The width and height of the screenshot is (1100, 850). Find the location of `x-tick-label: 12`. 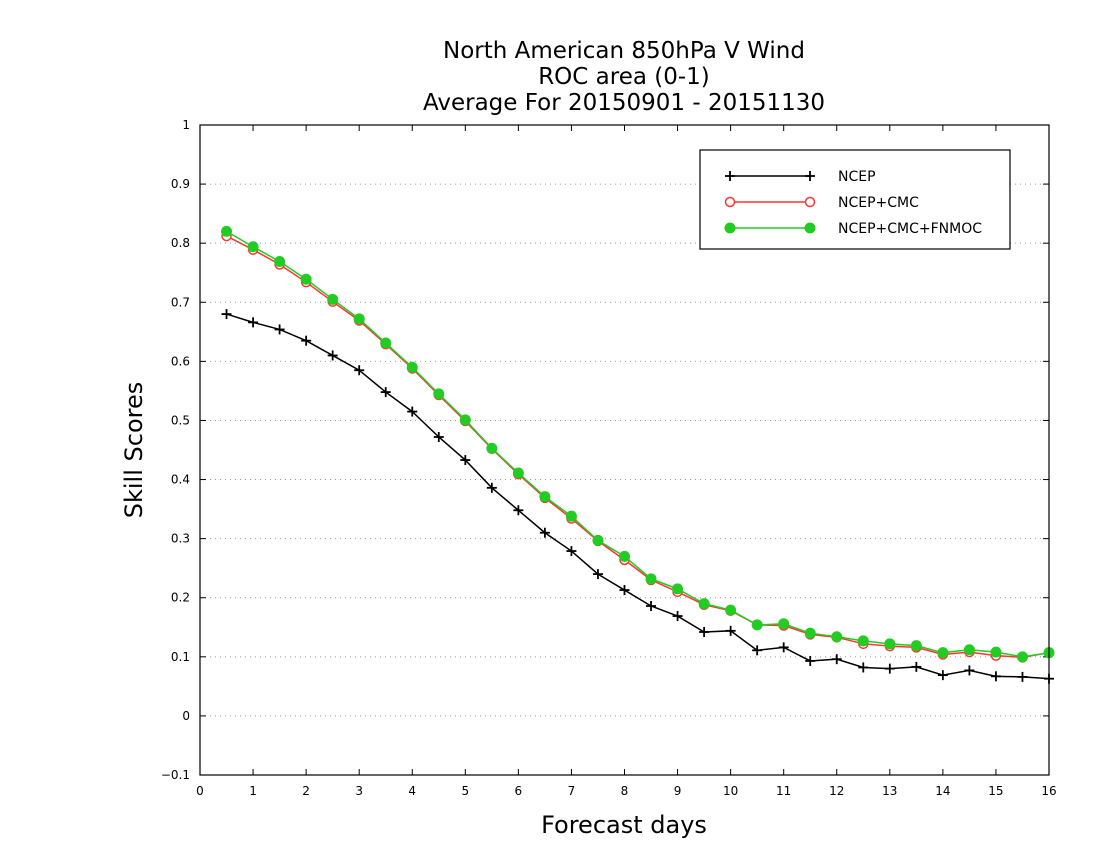

x-tick-label: 12 is located at coordinates (836, 791).